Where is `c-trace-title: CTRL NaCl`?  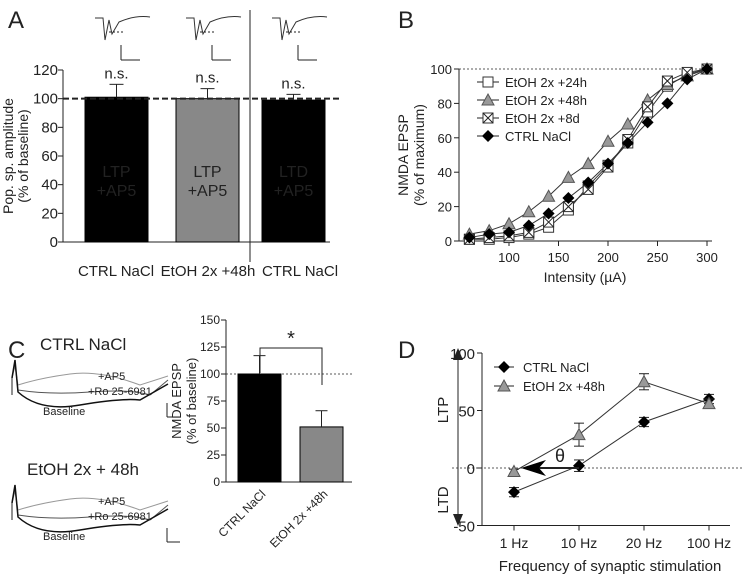
c-trace-title: CTRL NaCl is located at coordinates (83, 344).